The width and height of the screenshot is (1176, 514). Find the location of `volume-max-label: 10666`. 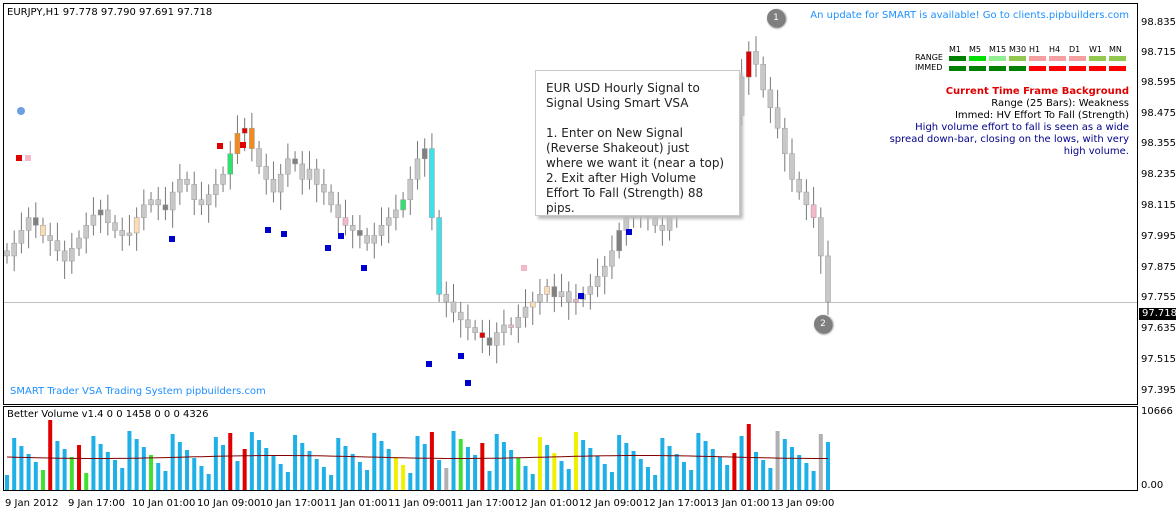

volume-max-label: 10666 is located at coordinates (1157, 411).